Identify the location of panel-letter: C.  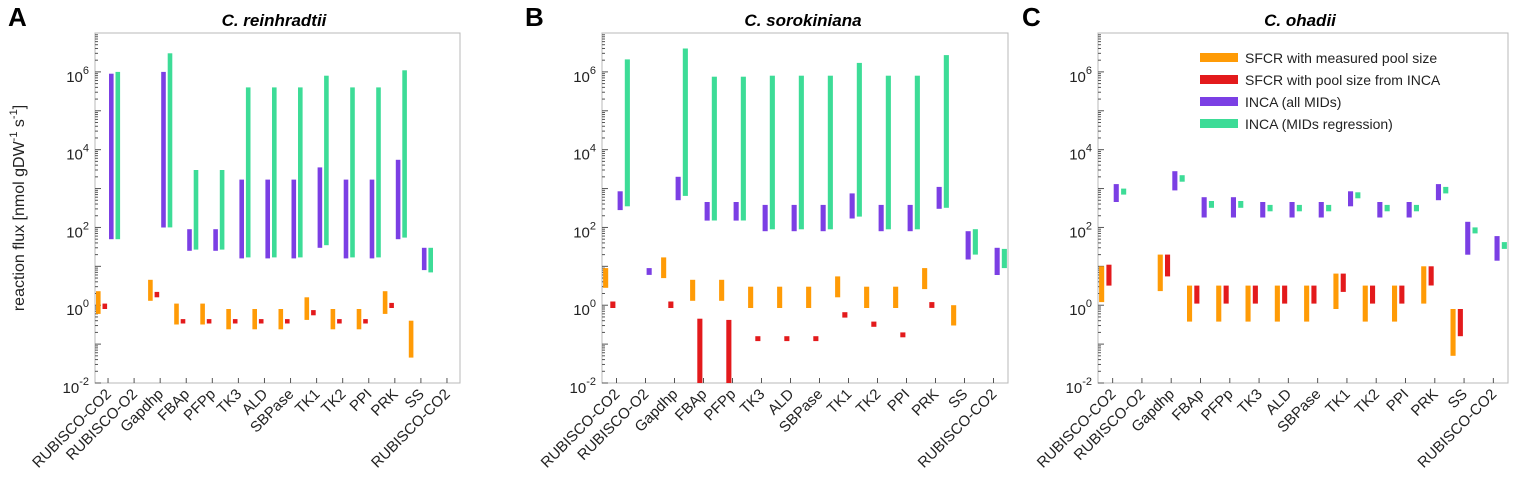
(1031, 17).